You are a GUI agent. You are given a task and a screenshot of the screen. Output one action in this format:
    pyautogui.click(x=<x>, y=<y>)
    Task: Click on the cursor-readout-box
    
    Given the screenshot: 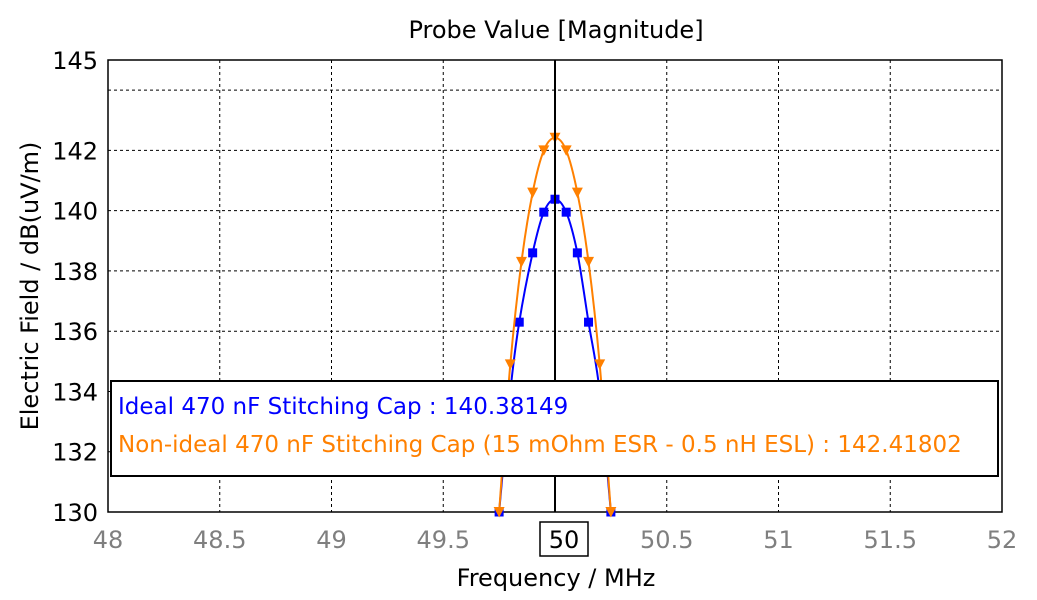 What is the action you would take?
    pyautogui.click(x=564, y=539)
    